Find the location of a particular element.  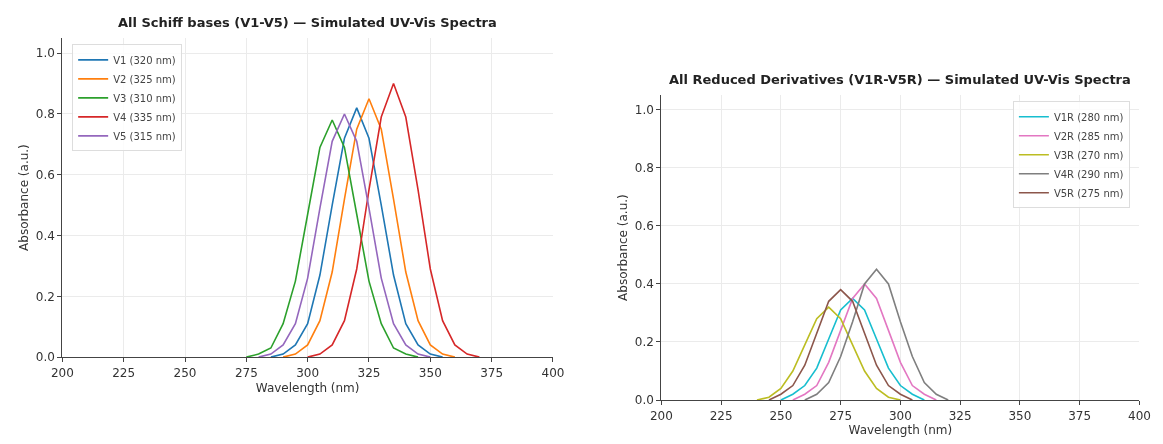

legend-label: V4R (290 nm) is located at coordinates (1088, 174).